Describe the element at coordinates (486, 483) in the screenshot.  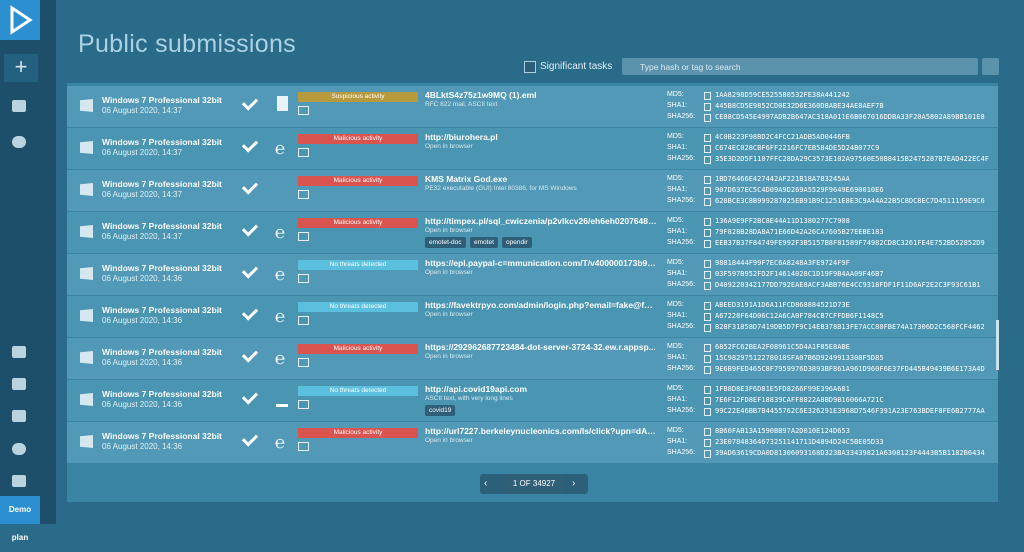
I see `prev-button: ‹` at that location.